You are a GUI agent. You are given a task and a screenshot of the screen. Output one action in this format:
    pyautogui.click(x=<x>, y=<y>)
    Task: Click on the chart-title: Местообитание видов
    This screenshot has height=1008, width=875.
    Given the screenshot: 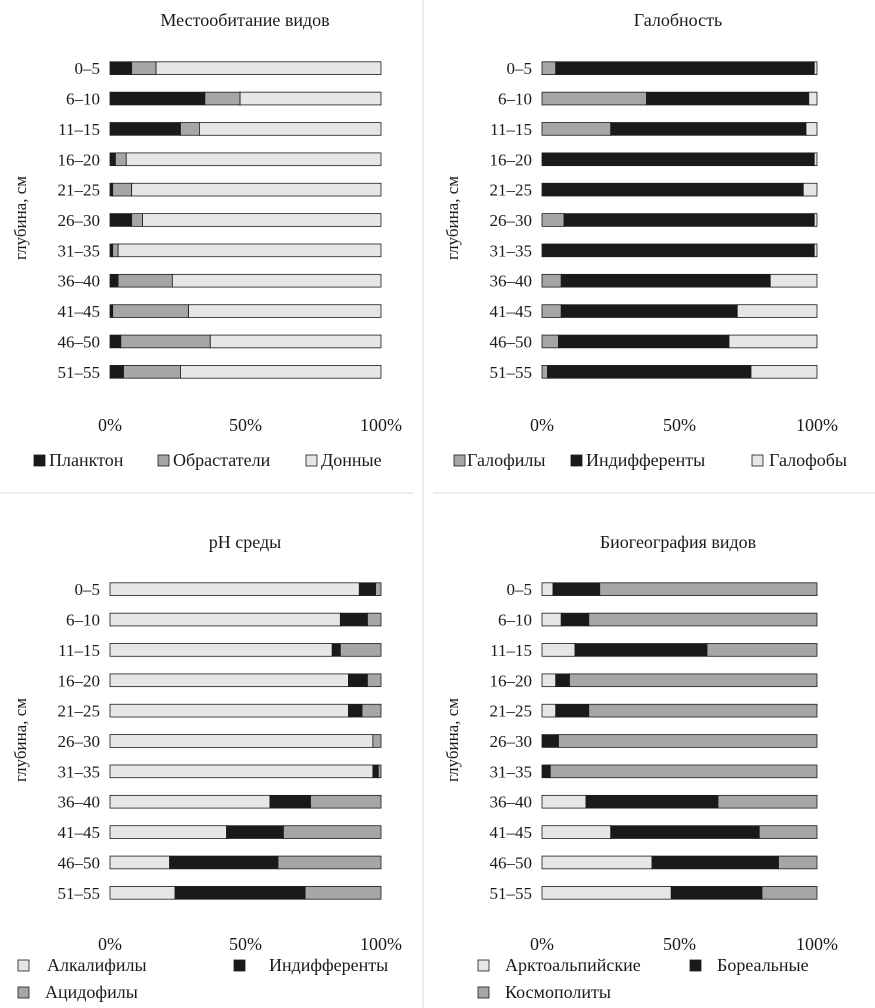 What is the action you would take?
    pyautogui.click(x=244, y=20)
    